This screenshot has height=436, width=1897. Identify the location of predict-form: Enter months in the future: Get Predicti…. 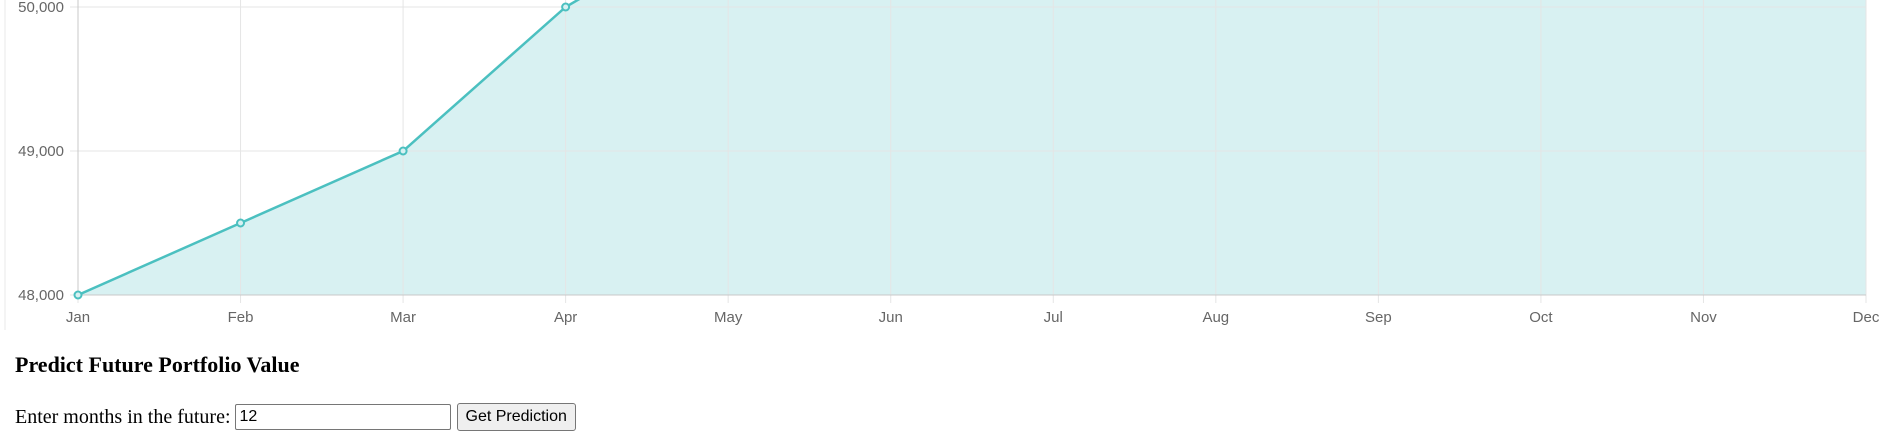
(295, 417).